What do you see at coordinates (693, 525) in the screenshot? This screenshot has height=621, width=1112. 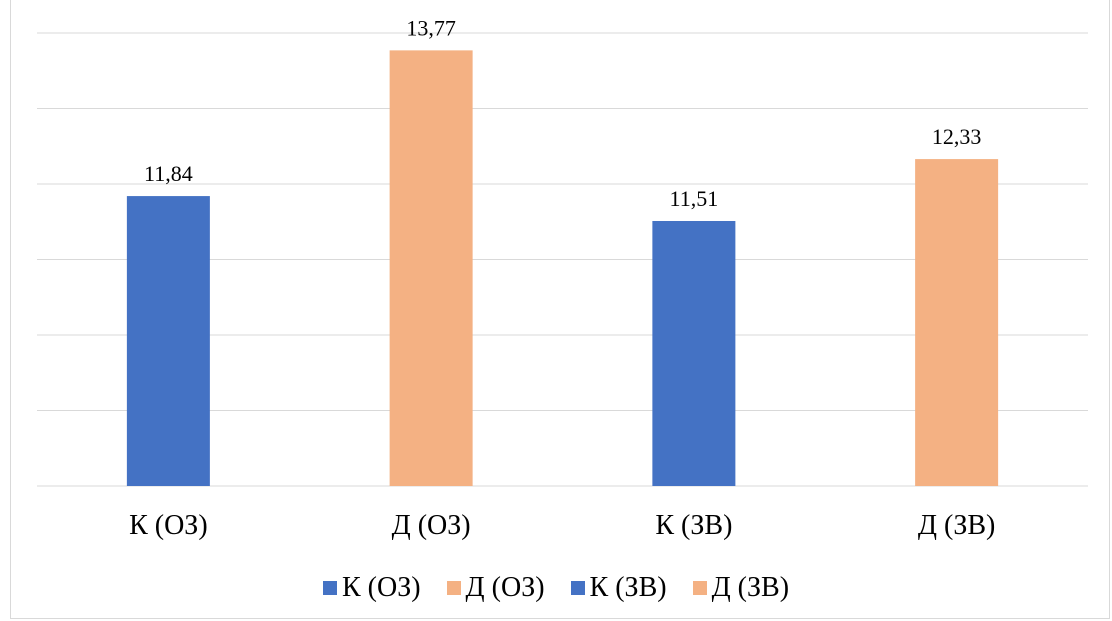 I see `x-tick-label-3: К (ЗВ)` at bounding box center [693, 525].